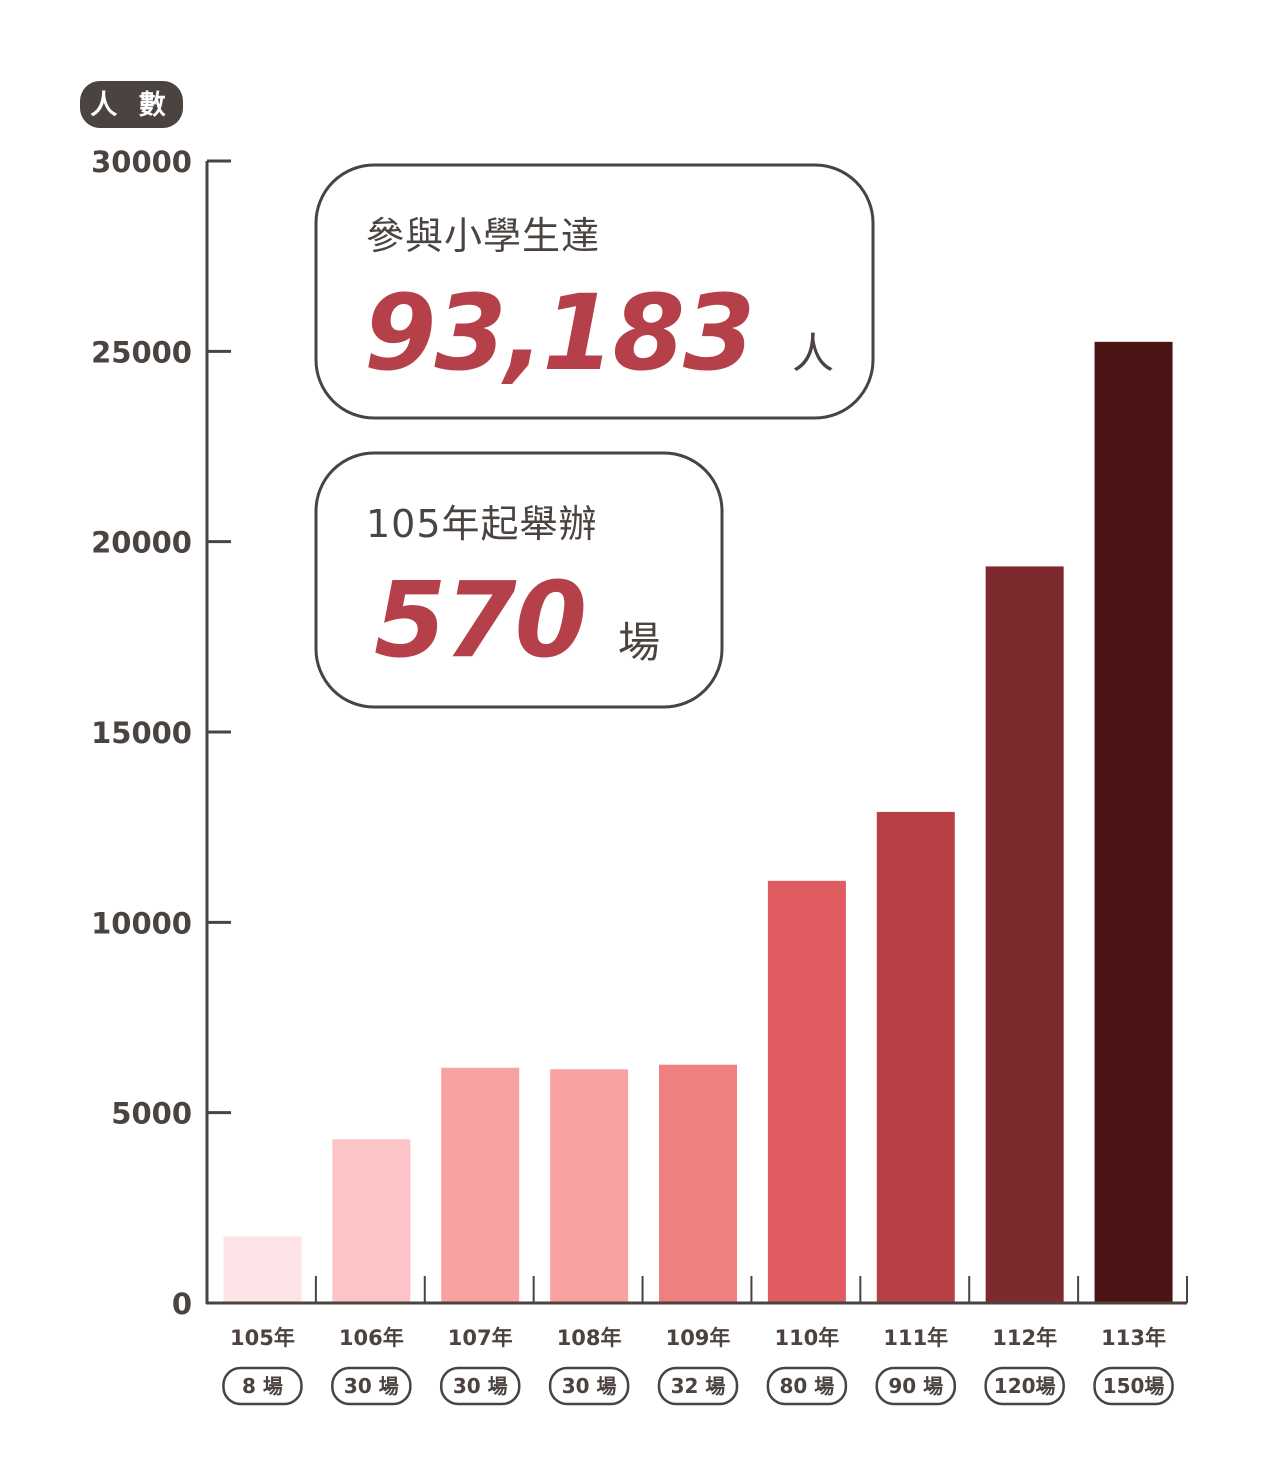  I want to click on x-category-label: 109年, so click(698, 1338).